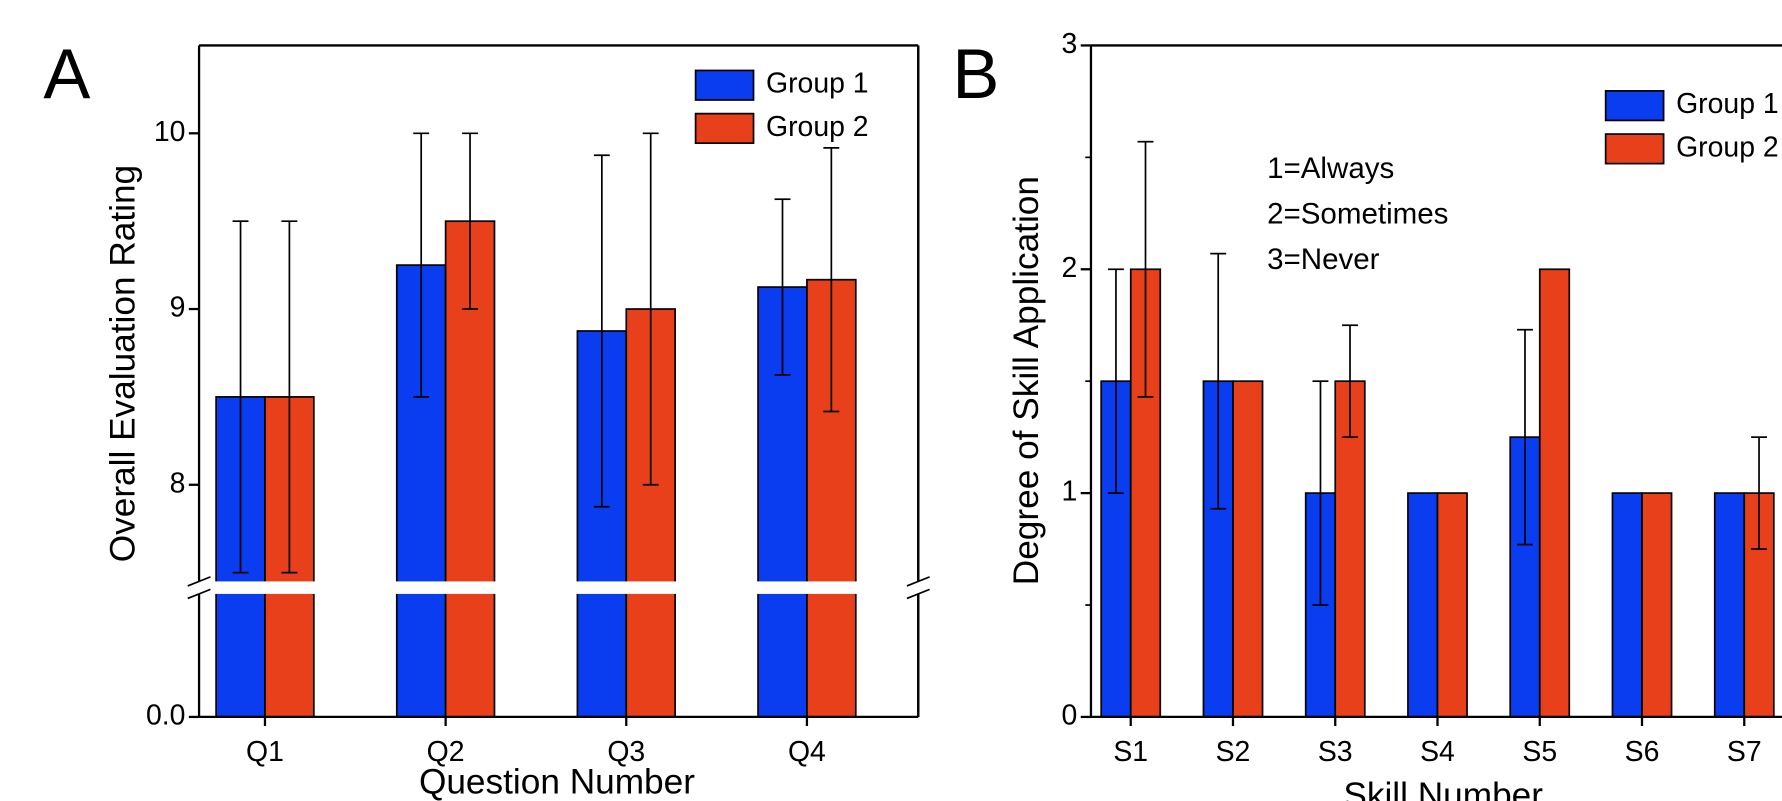 This screenshot has height=801, width=1782. What do you see at coordinates (1130, 752) in the screenshot?
I see `x-tick-label: S1` at bounding box center [1130, 752].